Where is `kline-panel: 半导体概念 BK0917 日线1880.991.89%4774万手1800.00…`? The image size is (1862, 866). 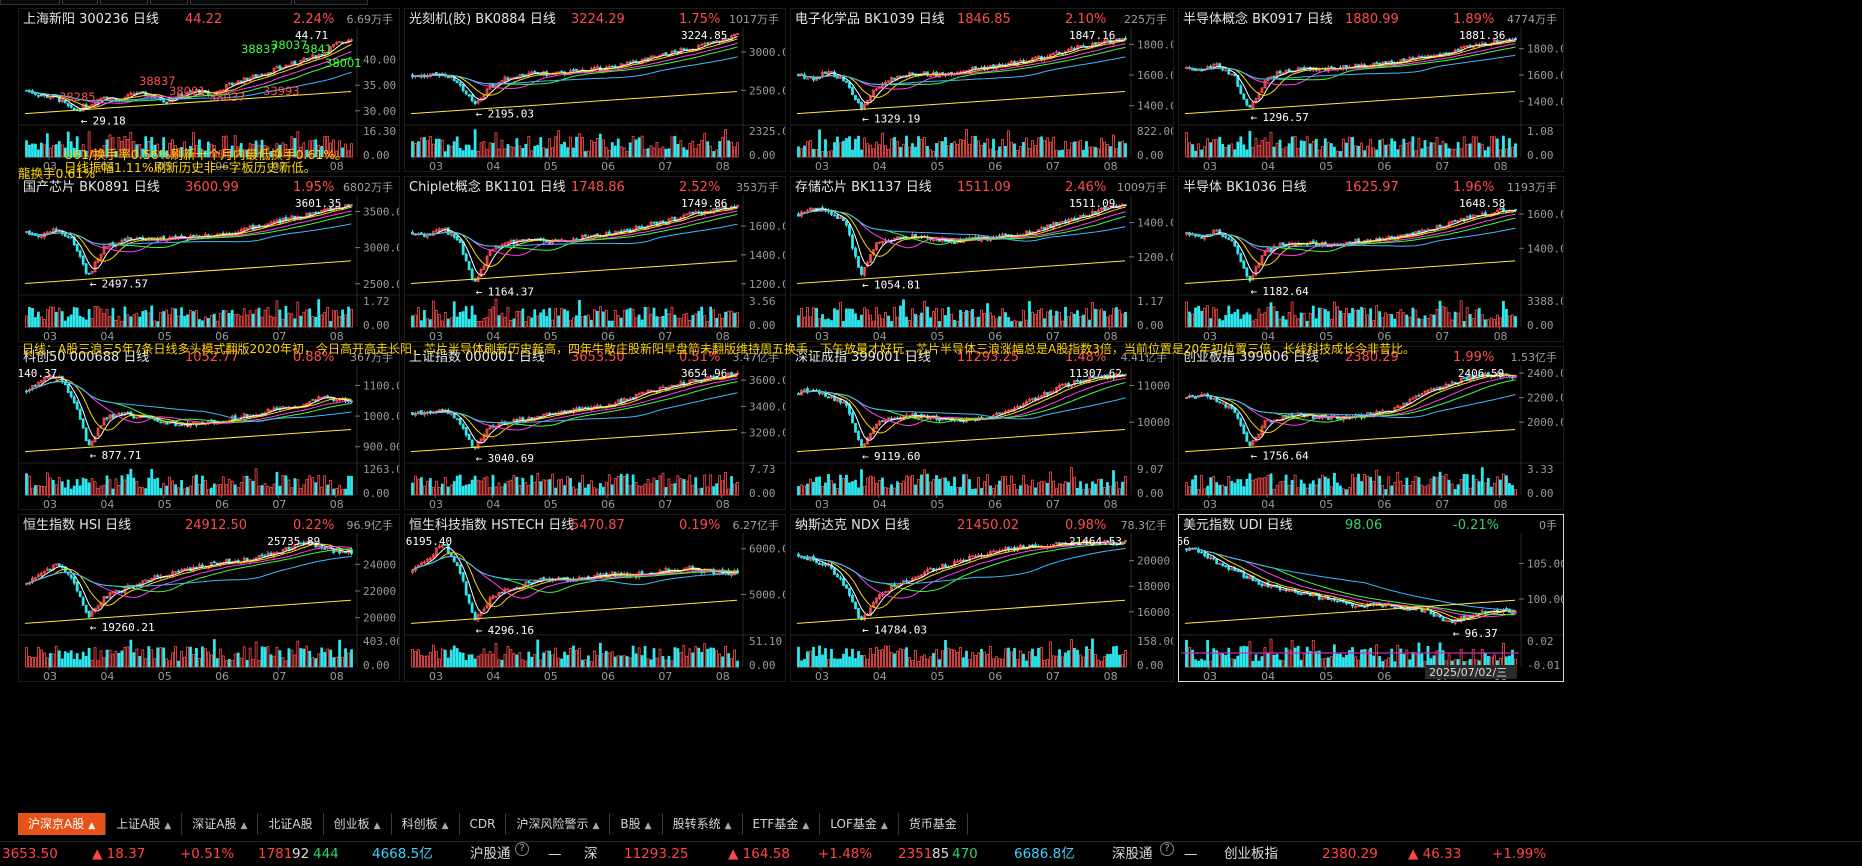
kline-panel: 半导体概念 BK0917 日线1880.991.89%4774万手1800.00… is located at coordinates (1371, 90).